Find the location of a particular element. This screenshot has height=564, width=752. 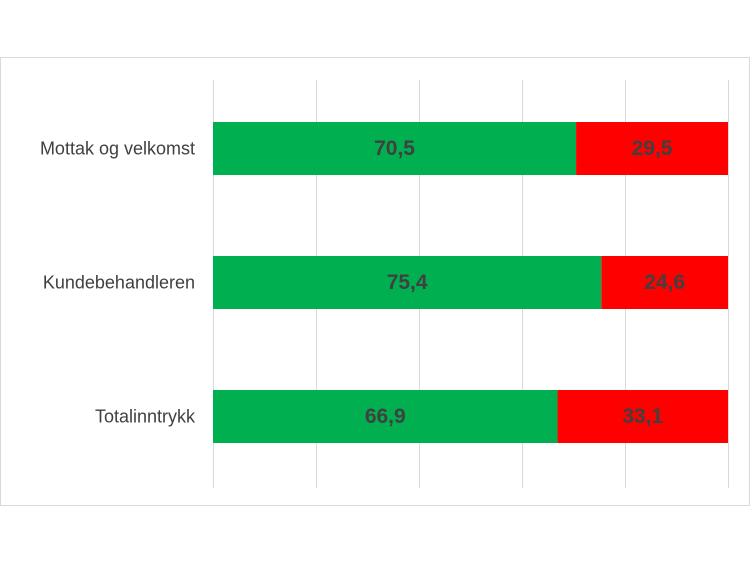

data-label: 70,5 is located at coordinates (394, 148).